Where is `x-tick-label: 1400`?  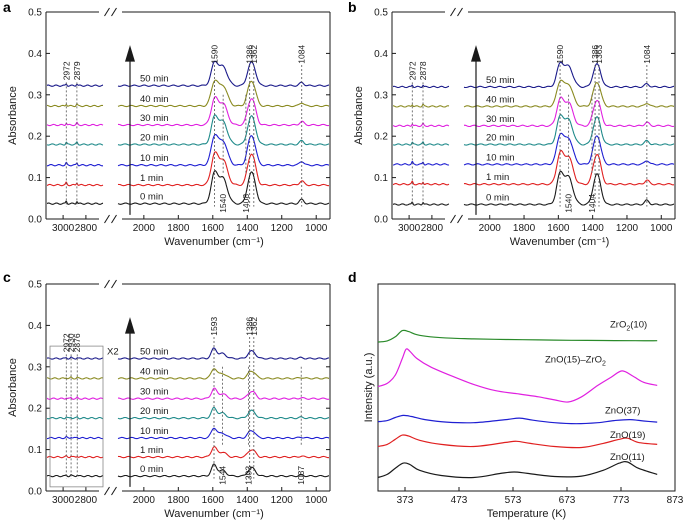
x-tick-label: 1400 is located at coordinates (593, 228).